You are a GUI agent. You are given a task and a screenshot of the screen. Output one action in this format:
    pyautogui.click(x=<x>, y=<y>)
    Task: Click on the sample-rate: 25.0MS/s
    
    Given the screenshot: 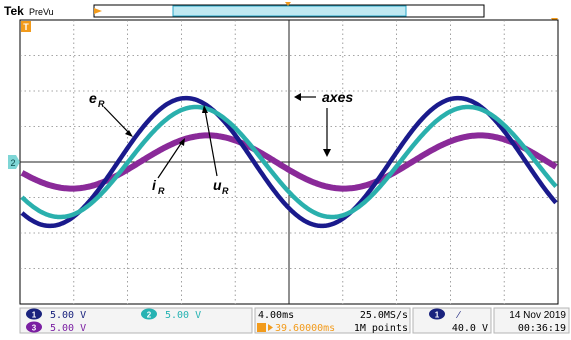 What is the action you would take?
    pyautogui.click(x=384, y=315)
    